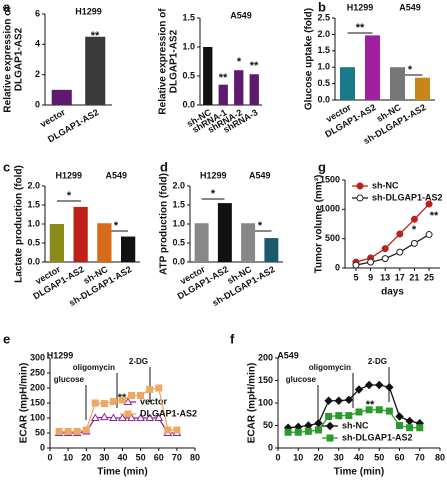 The image size is (447, 500). I want to click on panel-letter: c, so click(6, 166).